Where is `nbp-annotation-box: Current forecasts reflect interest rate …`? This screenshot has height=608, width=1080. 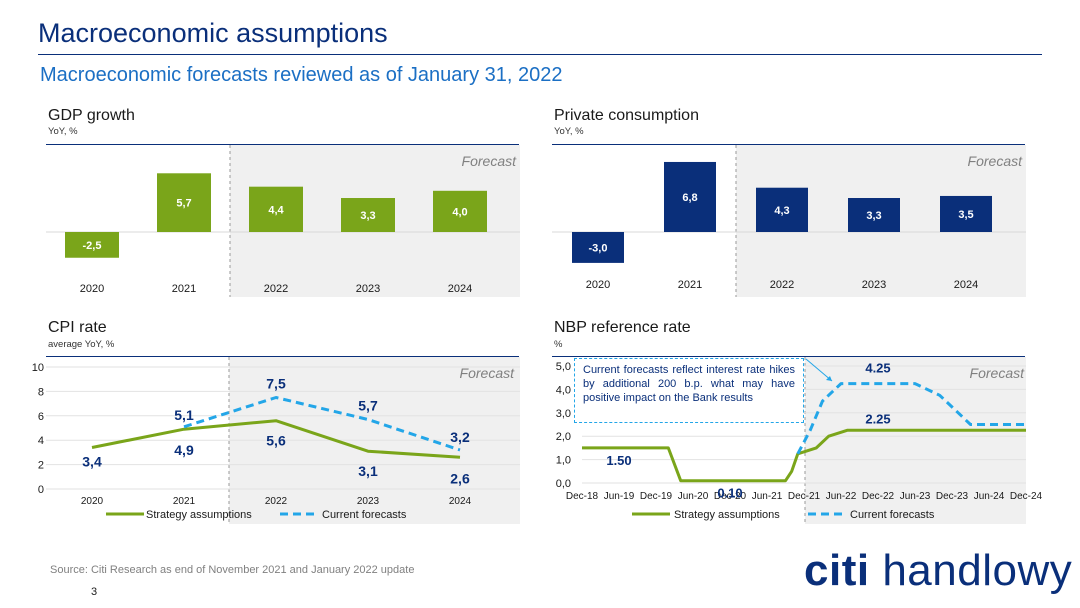
nbp-annotation-box: Current forecasts reflect interest rate … is located at coordinates (689, 390).